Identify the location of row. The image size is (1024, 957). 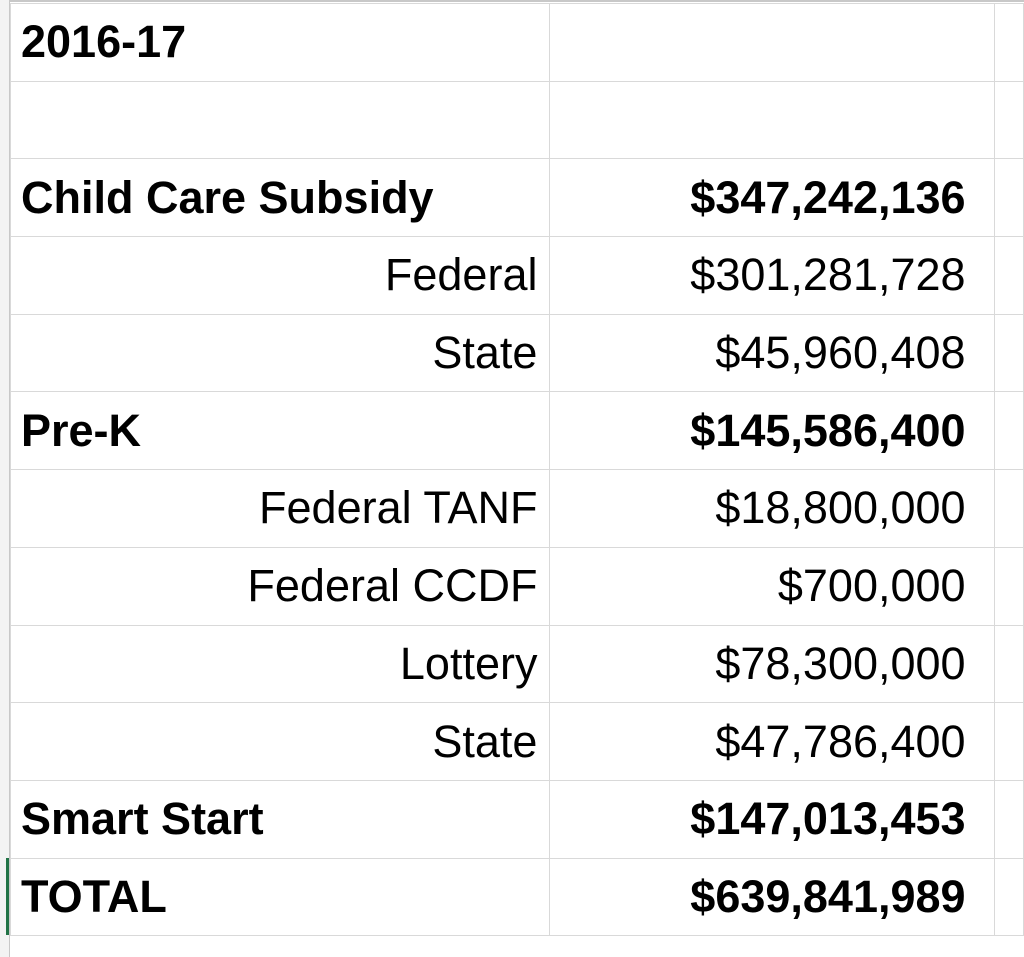
(516, 120).